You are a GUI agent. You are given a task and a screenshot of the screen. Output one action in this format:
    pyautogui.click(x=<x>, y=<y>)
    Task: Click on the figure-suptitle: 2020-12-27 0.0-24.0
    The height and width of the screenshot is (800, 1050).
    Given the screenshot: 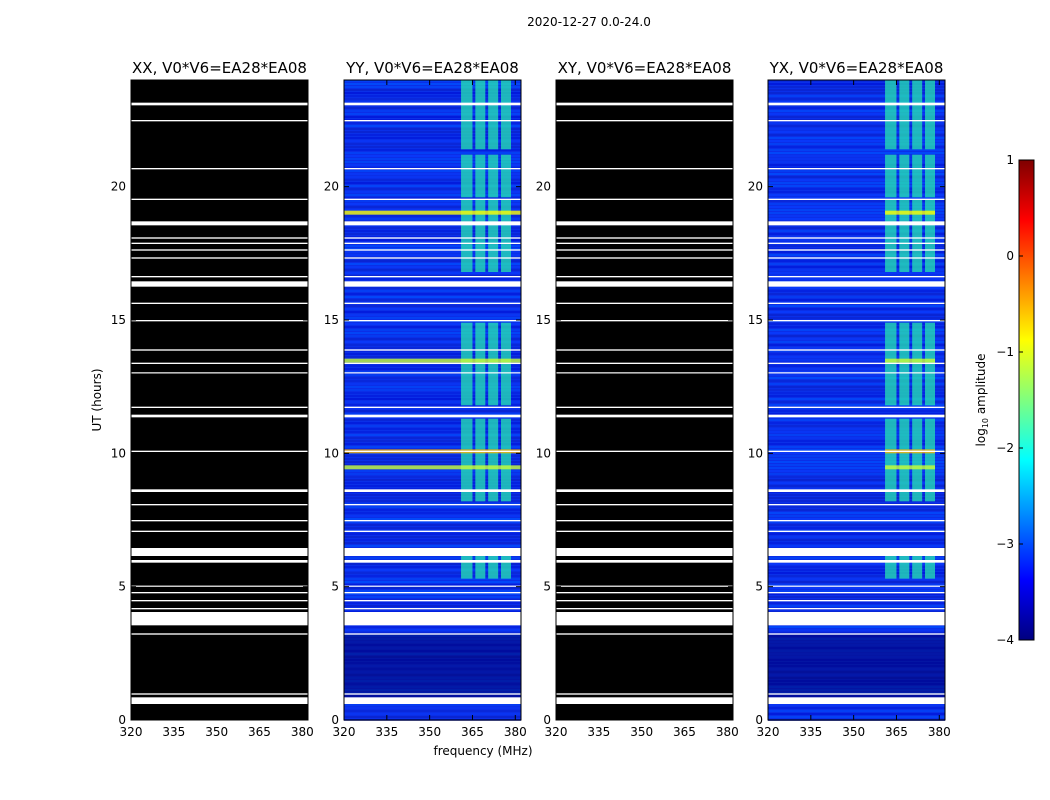 What is the action you would take?
    pyautogui.click(x=589, y=22)
    